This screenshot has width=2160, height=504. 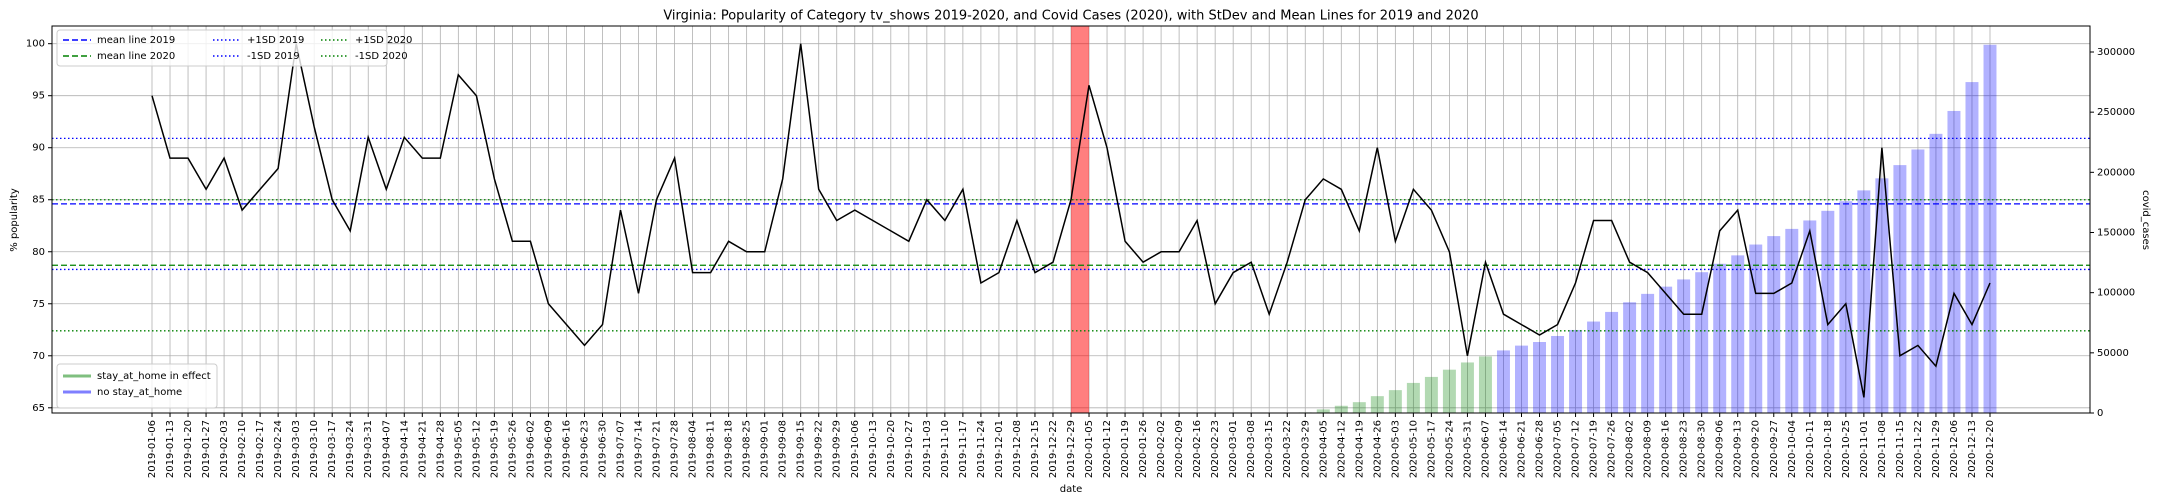 I want to click on x-tick-label: 2020-06-28, so click(x=1540, y=449).